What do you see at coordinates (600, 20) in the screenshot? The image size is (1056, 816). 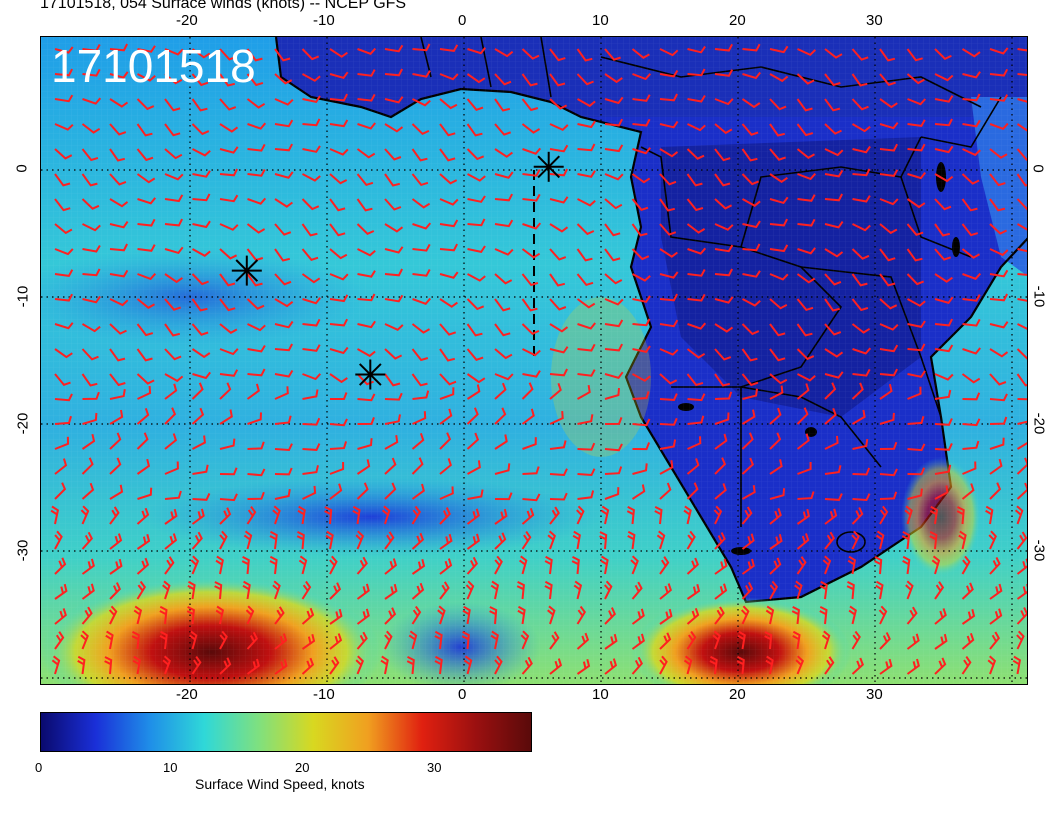 I see `lon-label-top: 10` at bounding box center [600, 20].